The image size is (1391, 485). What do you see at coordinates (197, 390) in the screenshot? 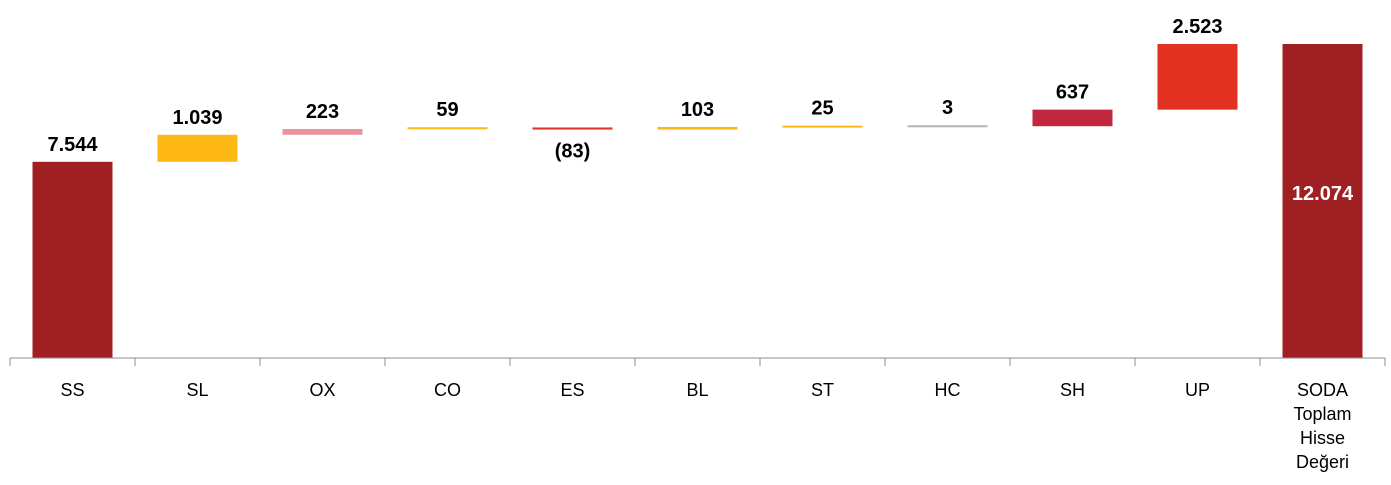
I see `category-label-sl: SL` at bounding box center [197, 390].